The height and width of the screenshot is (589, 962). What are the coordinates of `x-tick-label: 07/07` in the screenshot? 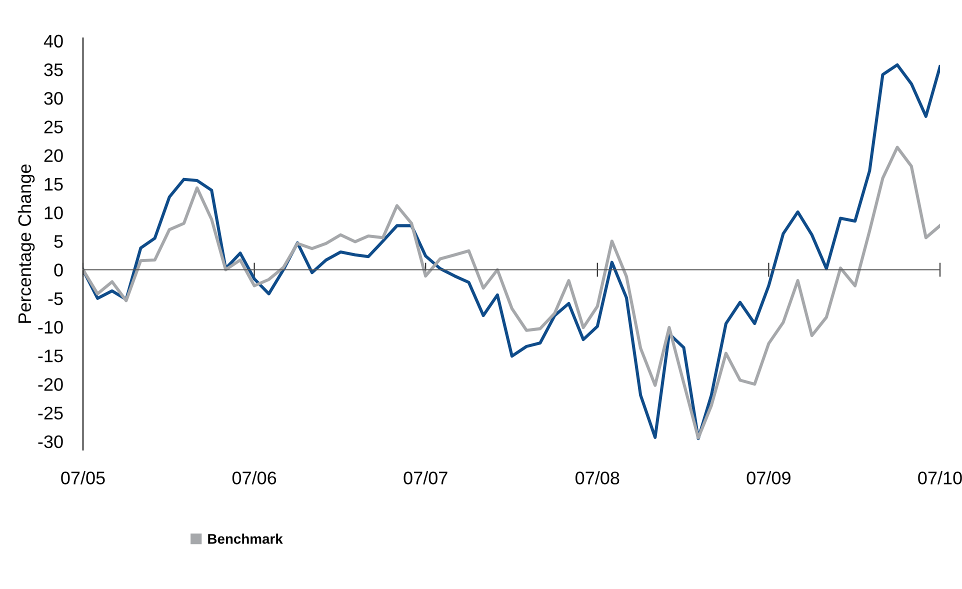 It's located at (426, 477).